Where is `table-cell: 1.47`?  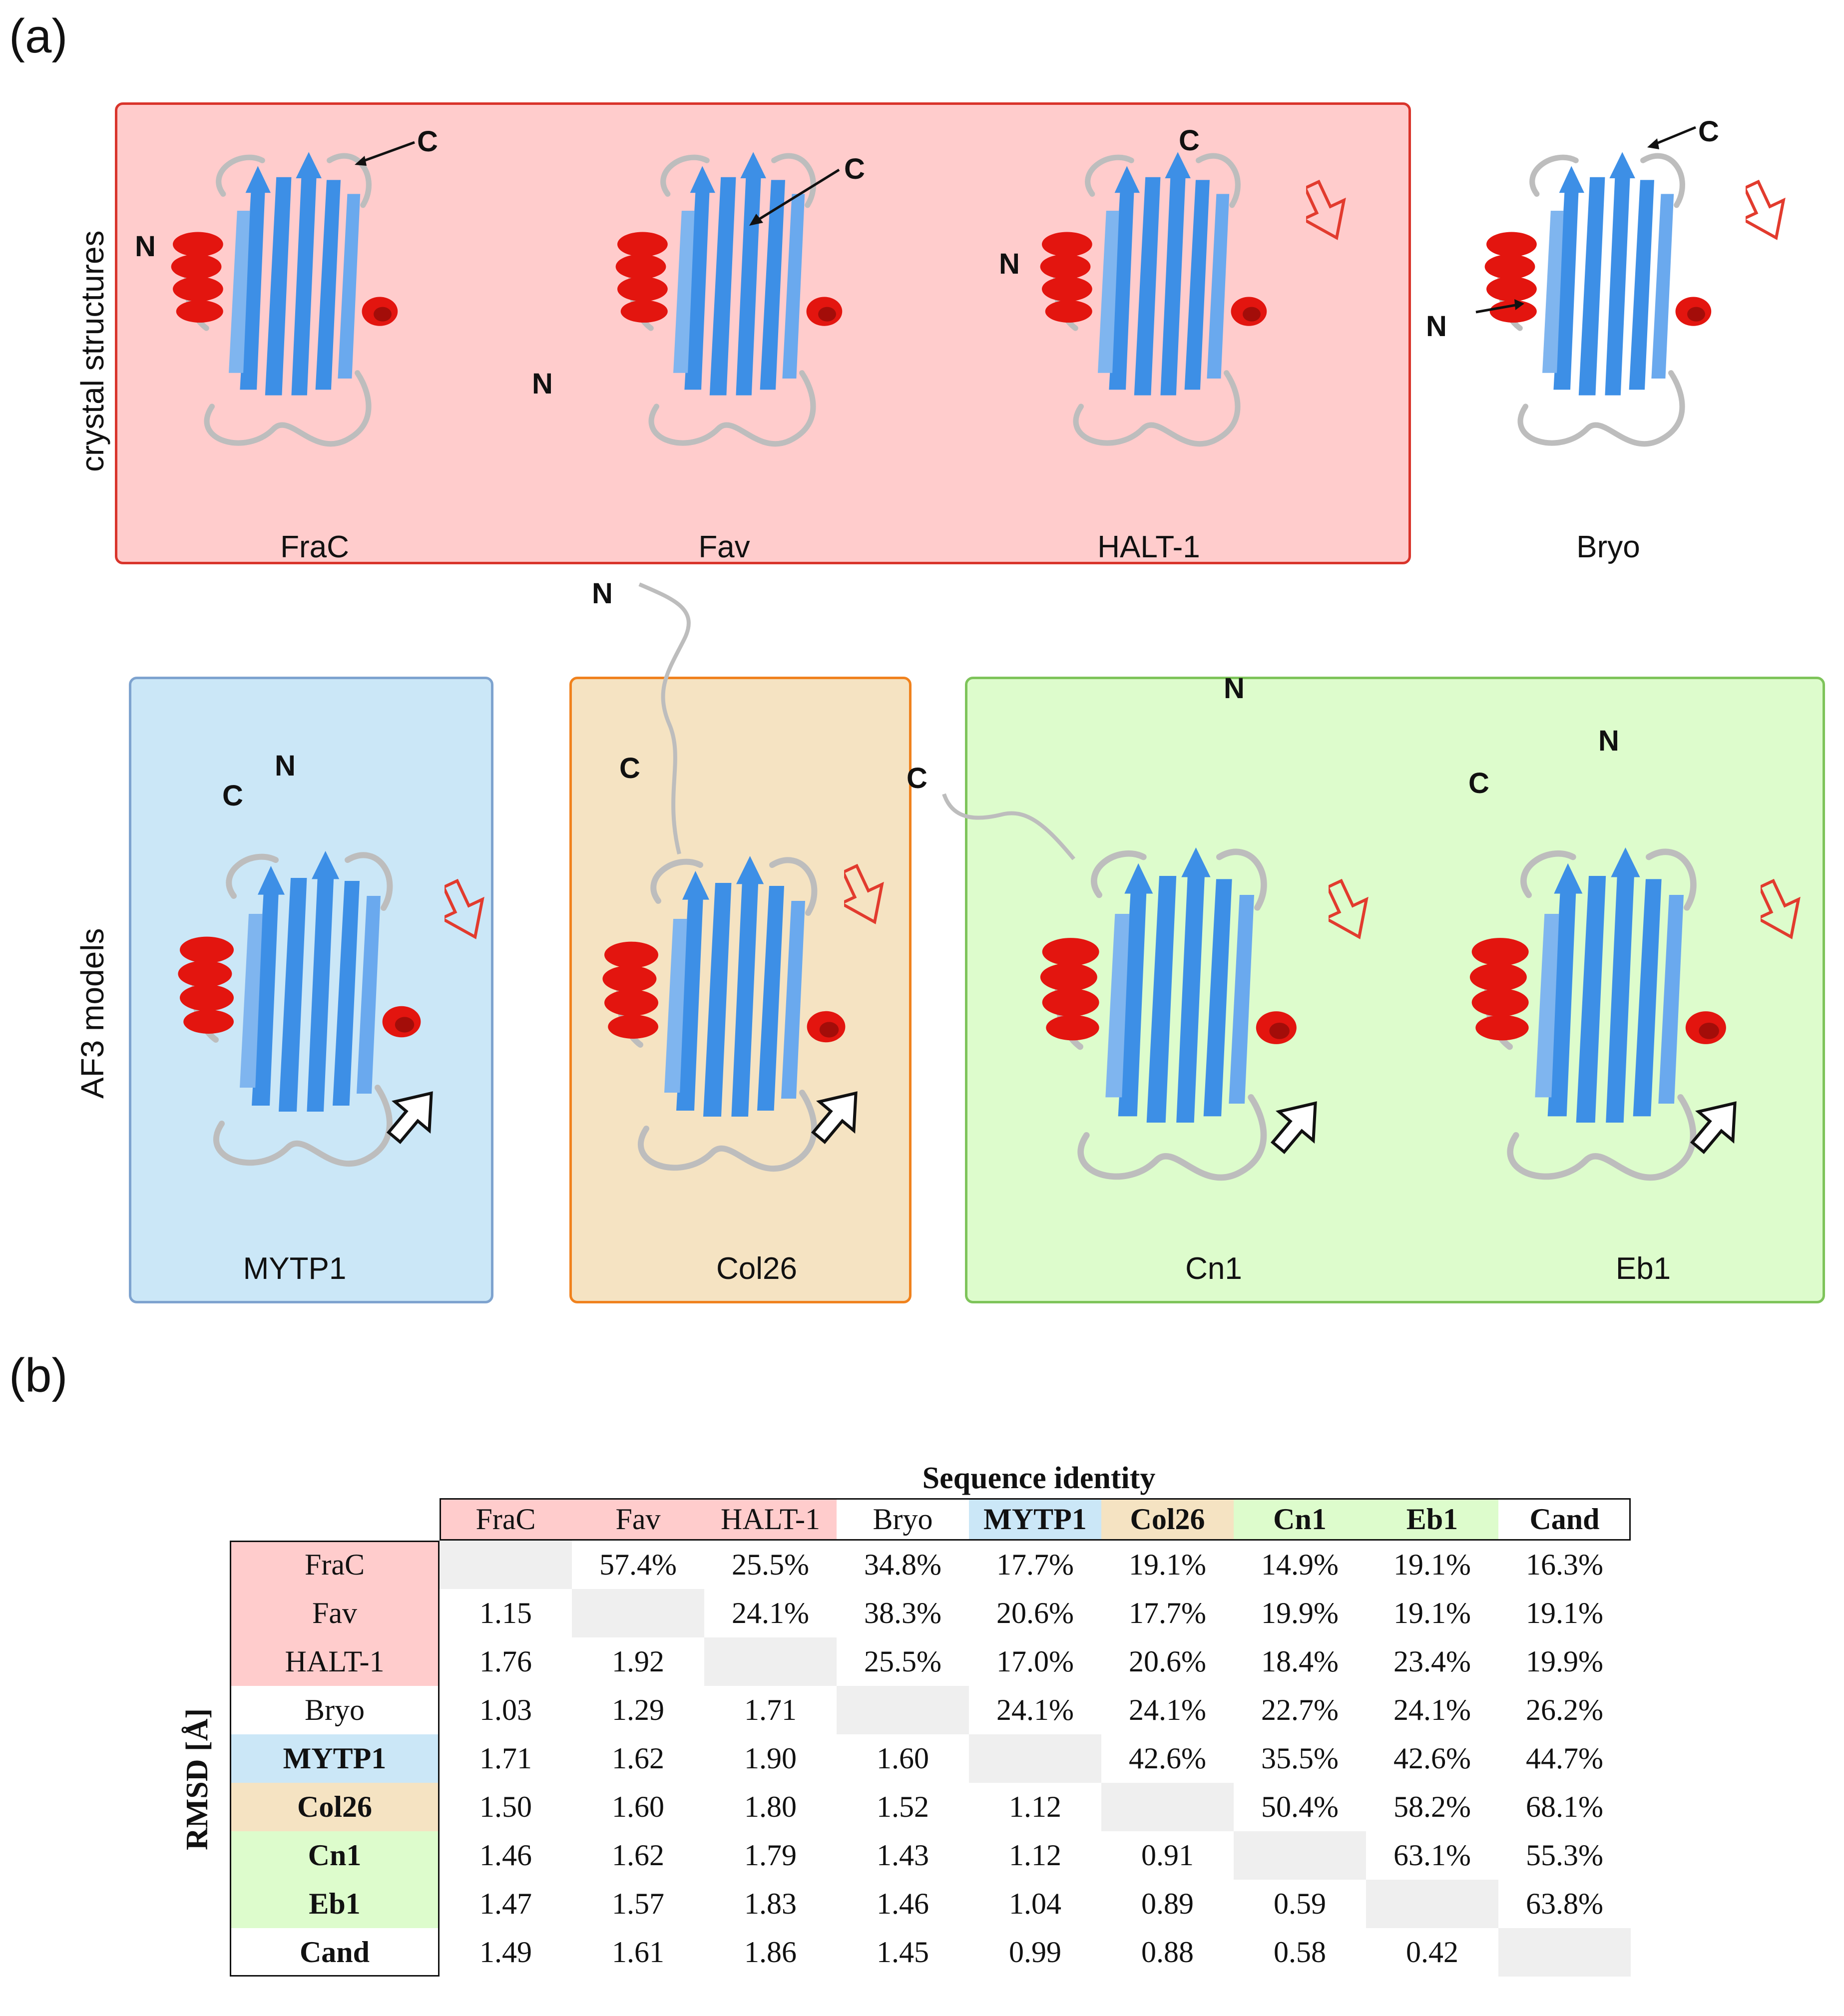
table-cell: 1.47 is located at coordinates (505, 1903).